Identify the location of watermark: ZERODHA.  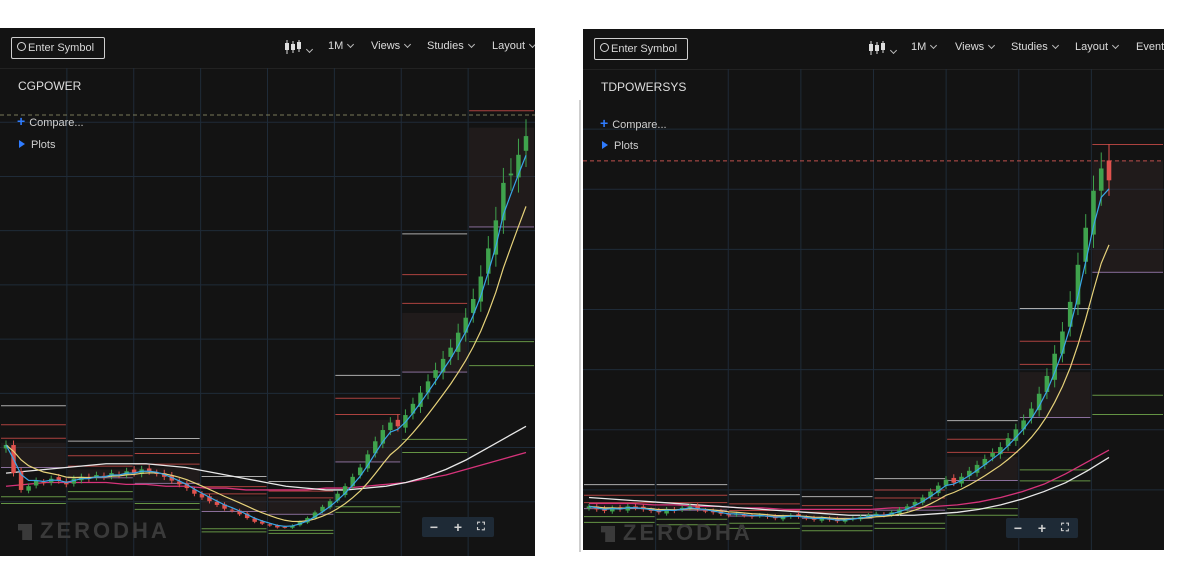
(677, 533).